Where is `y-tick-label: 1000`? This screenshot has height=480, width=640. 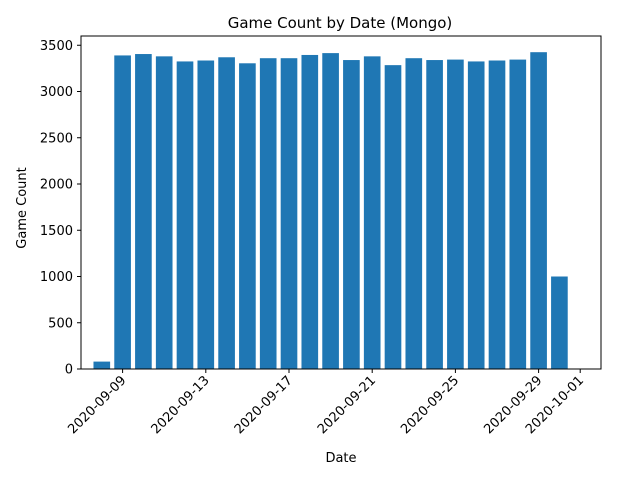 y-tick-label: 1000 is located at coordinates (56, 277).